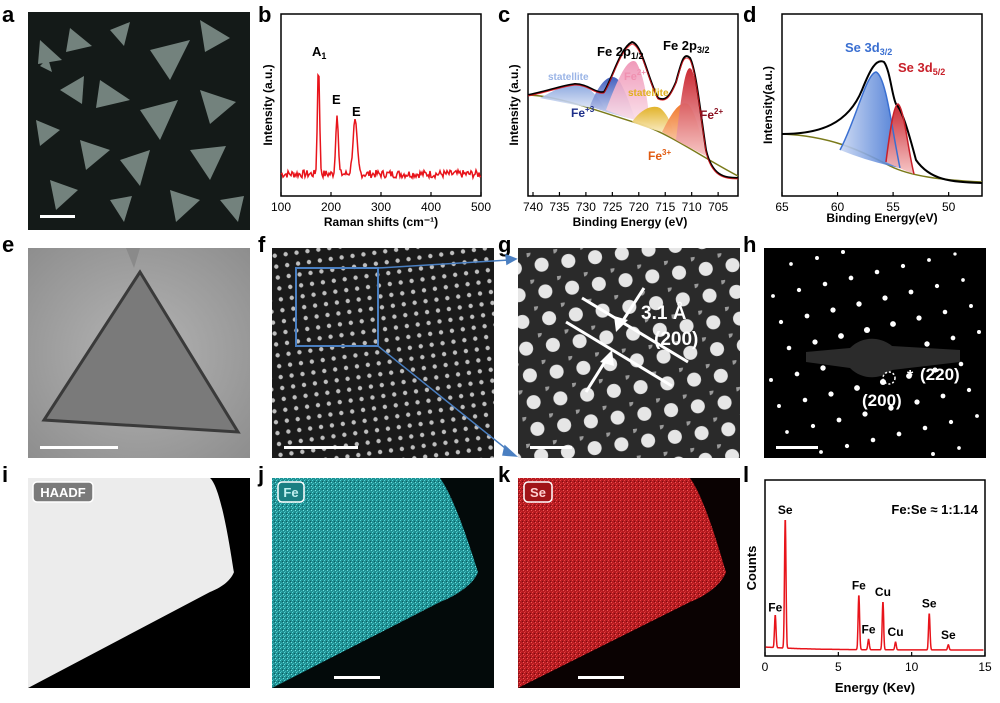 The image size is (1000, 703). What do you see at coordinates (921, 68) in the screenshot?
I see `se3d52-label: Se 3d5/2` at bounding box center [921, 68].